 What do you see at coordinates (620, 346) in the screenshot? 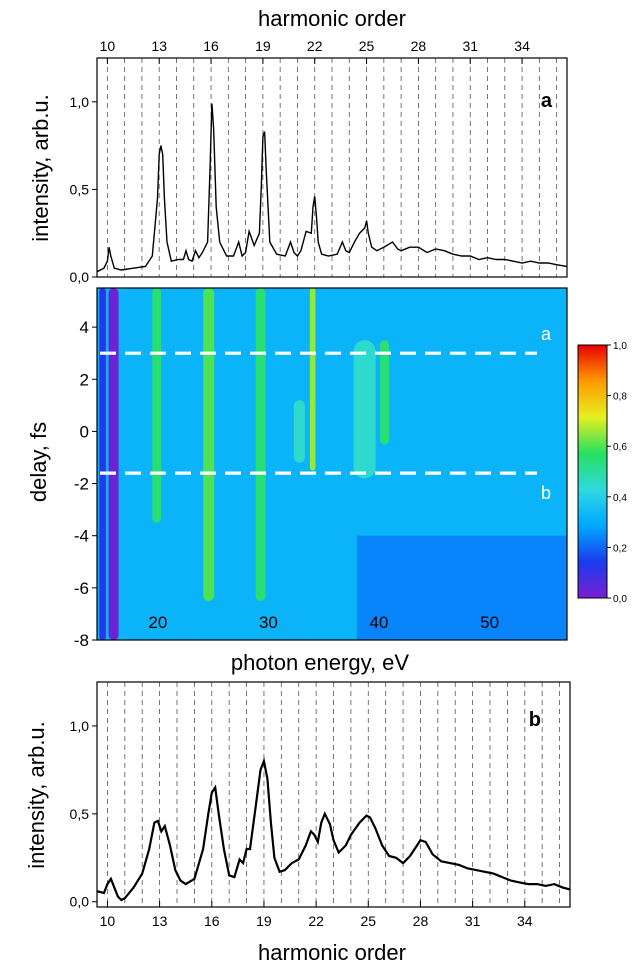
I see `colorbar-tick-label: 1,0` at bounding box center [620, 346].